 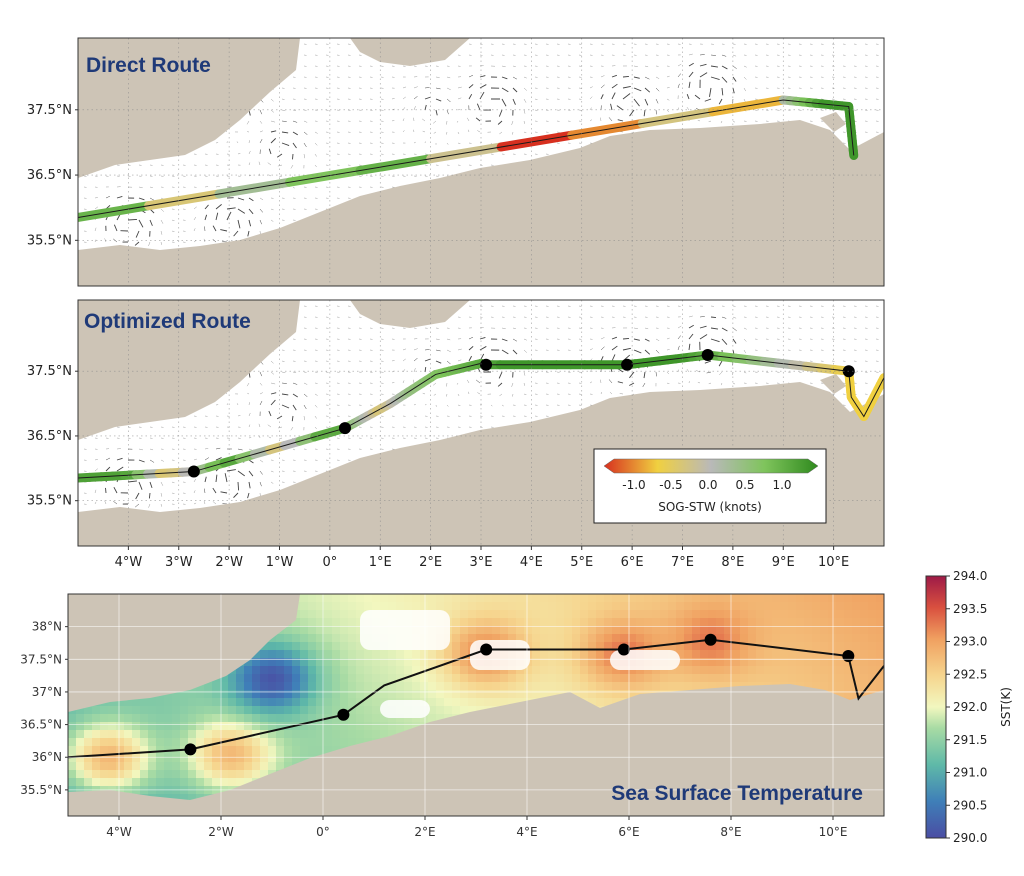 What do you see at coordinates (49, 436) in the screenshot?
I see `y-tick-label: 36.5°N` at bounding box center [49, 436].